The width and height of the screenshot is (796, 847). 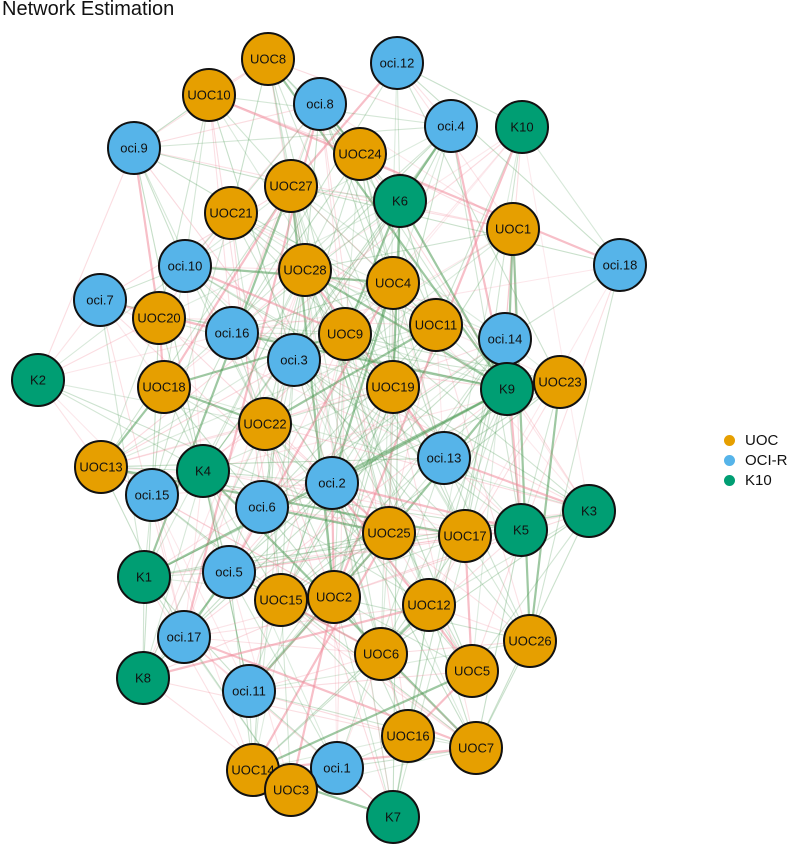 I want to click on node-label: K6, so click(x=400, y=201).